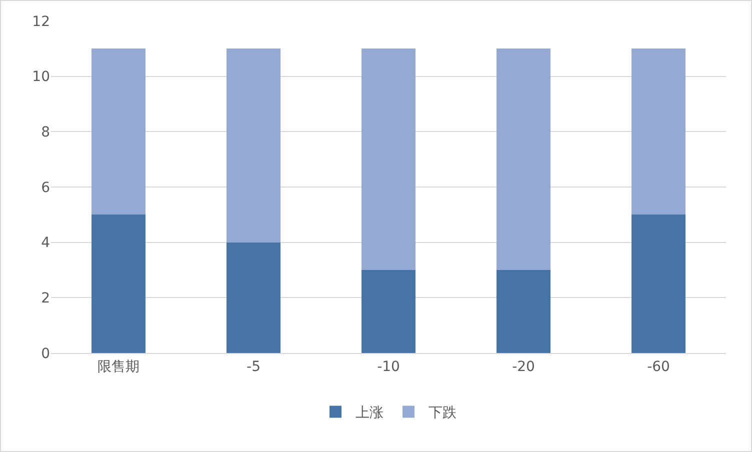 The height and width of the screenshot is (452, 752). I want to click on y-tick-label: 2, so click(45, 298).